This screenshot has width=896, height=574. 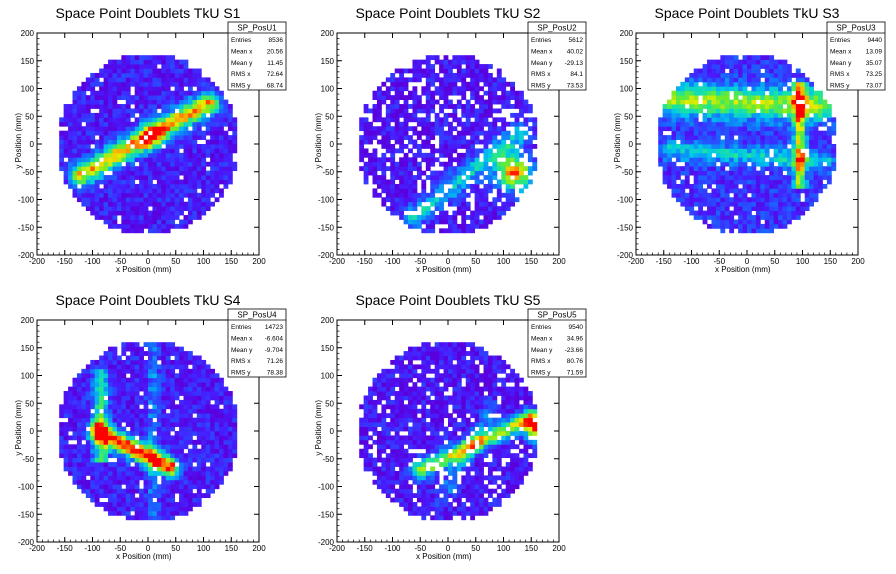 I want to click on y-tick-label: -100, so click(x=326, y=200).